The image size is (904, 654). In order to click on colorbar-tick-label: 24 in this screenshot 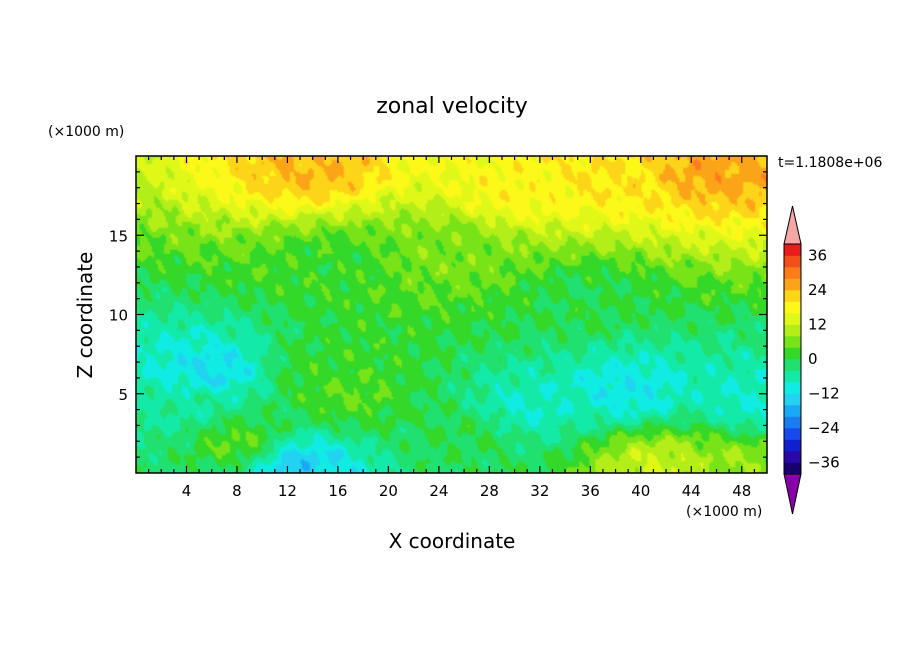, I will do `click(817, 290)`.